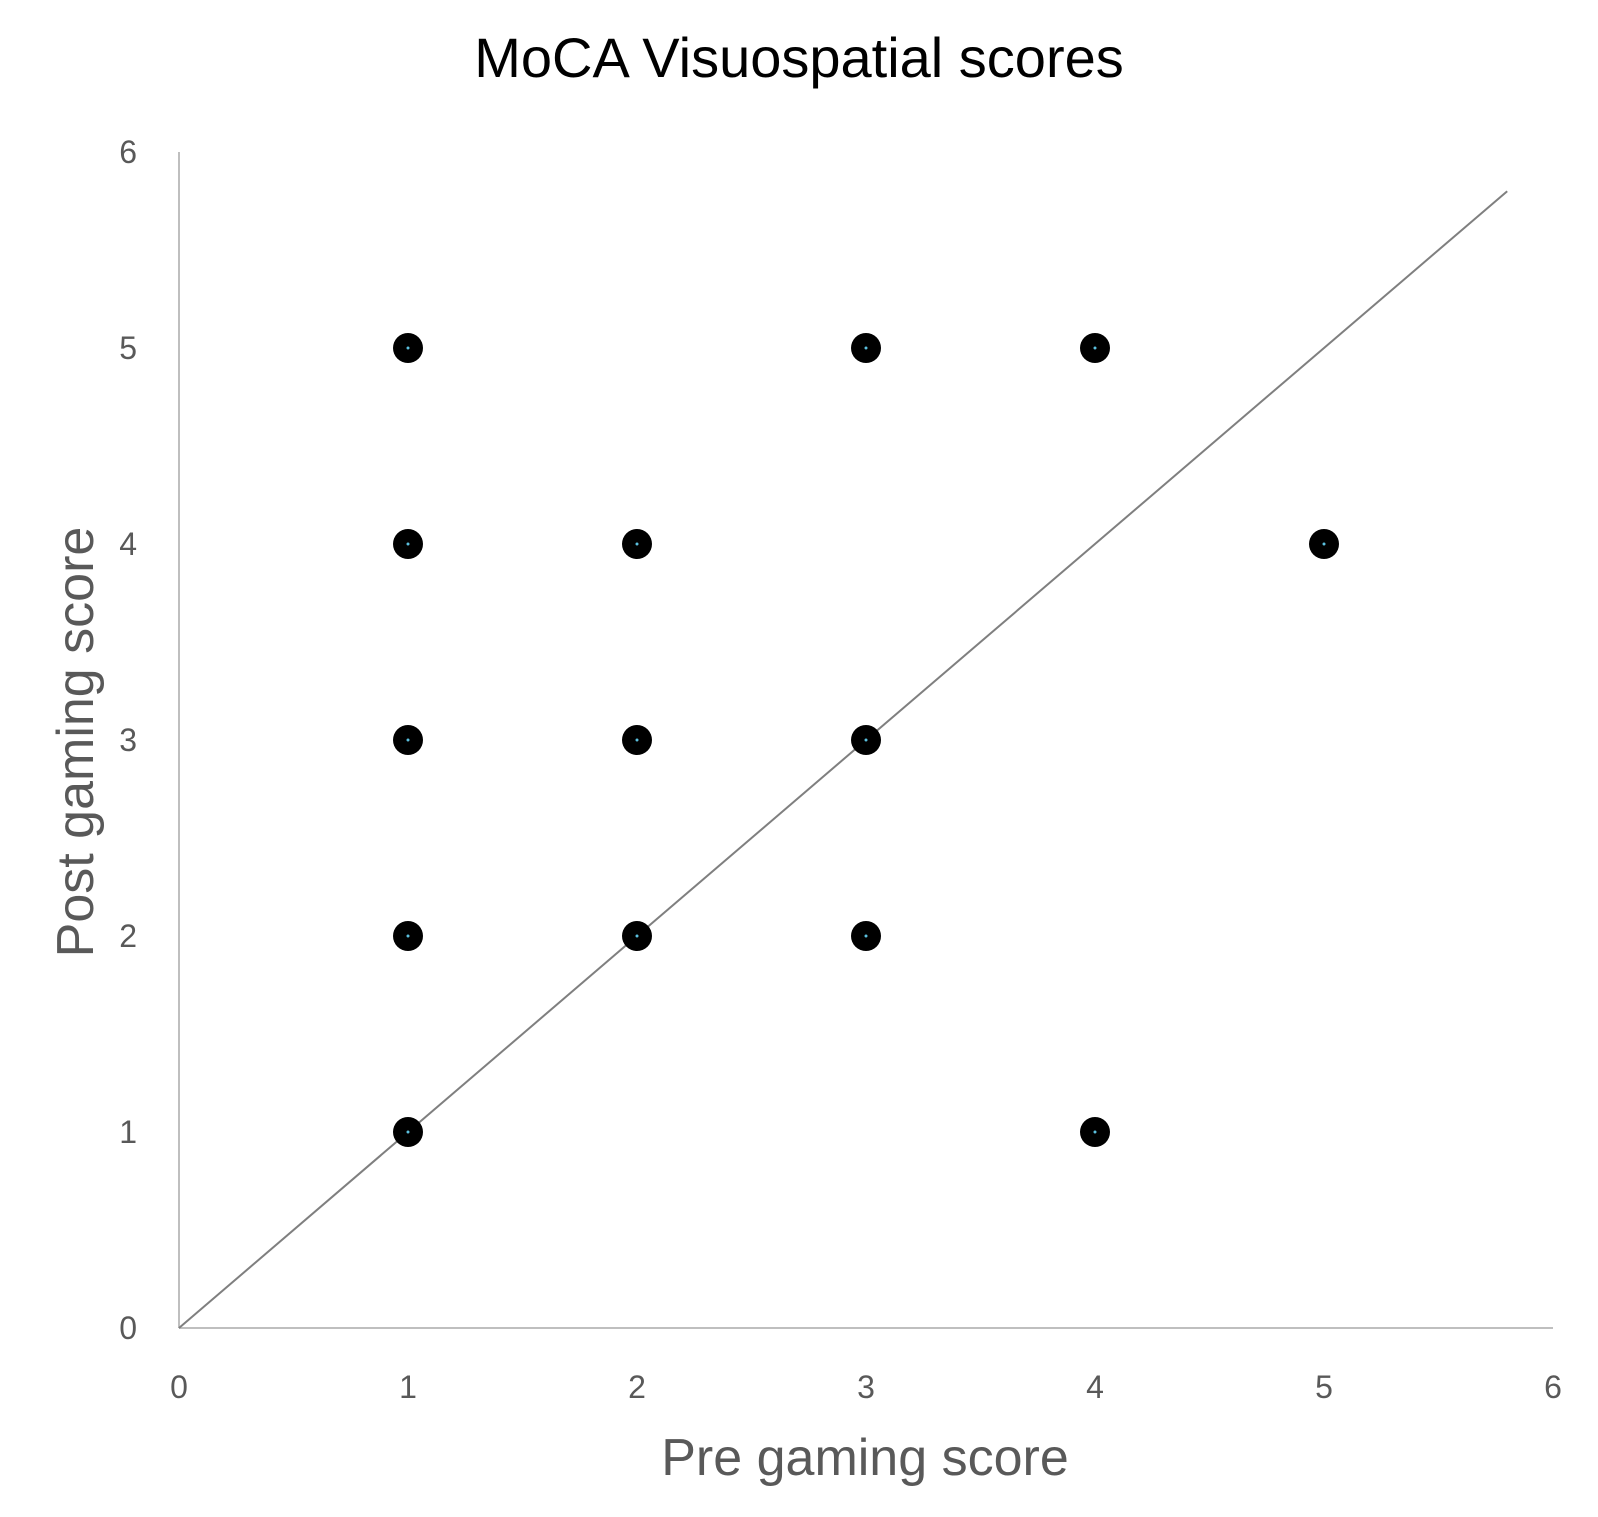 This screenshot has width=1598, height=1517. I want to click on x-tick-label: 2, so click(637, 1387).